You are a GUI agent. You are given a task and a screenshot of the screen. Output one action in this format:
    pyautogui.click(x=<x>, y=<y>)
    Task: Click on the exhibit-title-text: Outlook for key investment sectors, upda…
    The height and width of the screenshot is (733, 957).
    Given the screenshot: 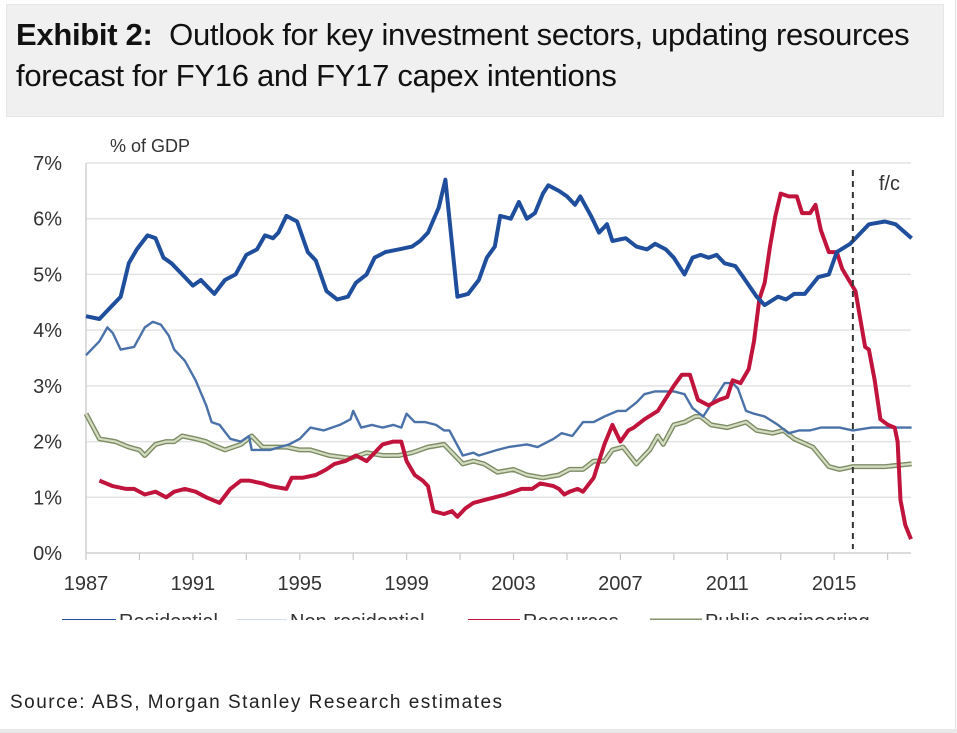 What is the action you would take?
    pyautogui.click(x=463, y=55)
    